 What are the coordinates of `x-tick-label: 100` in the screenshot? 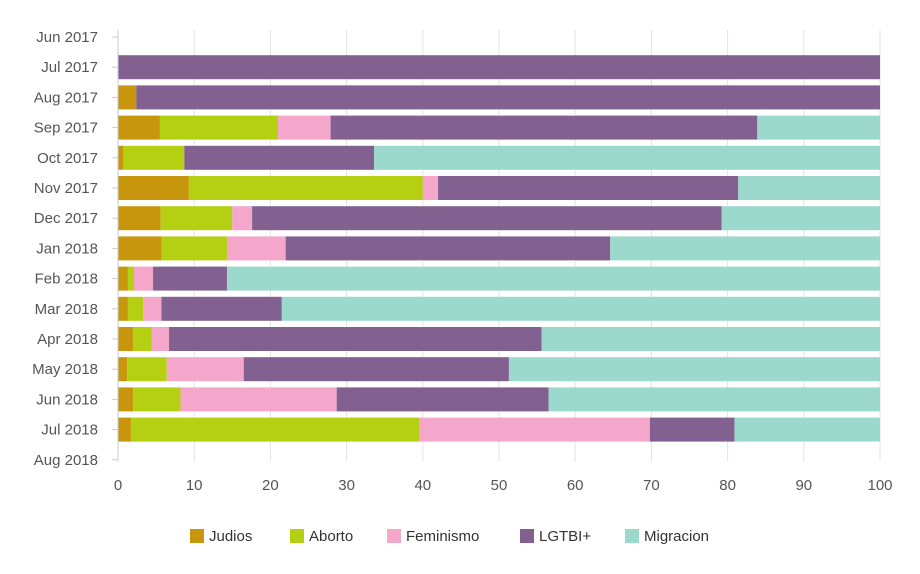 It's located at (879, 485).